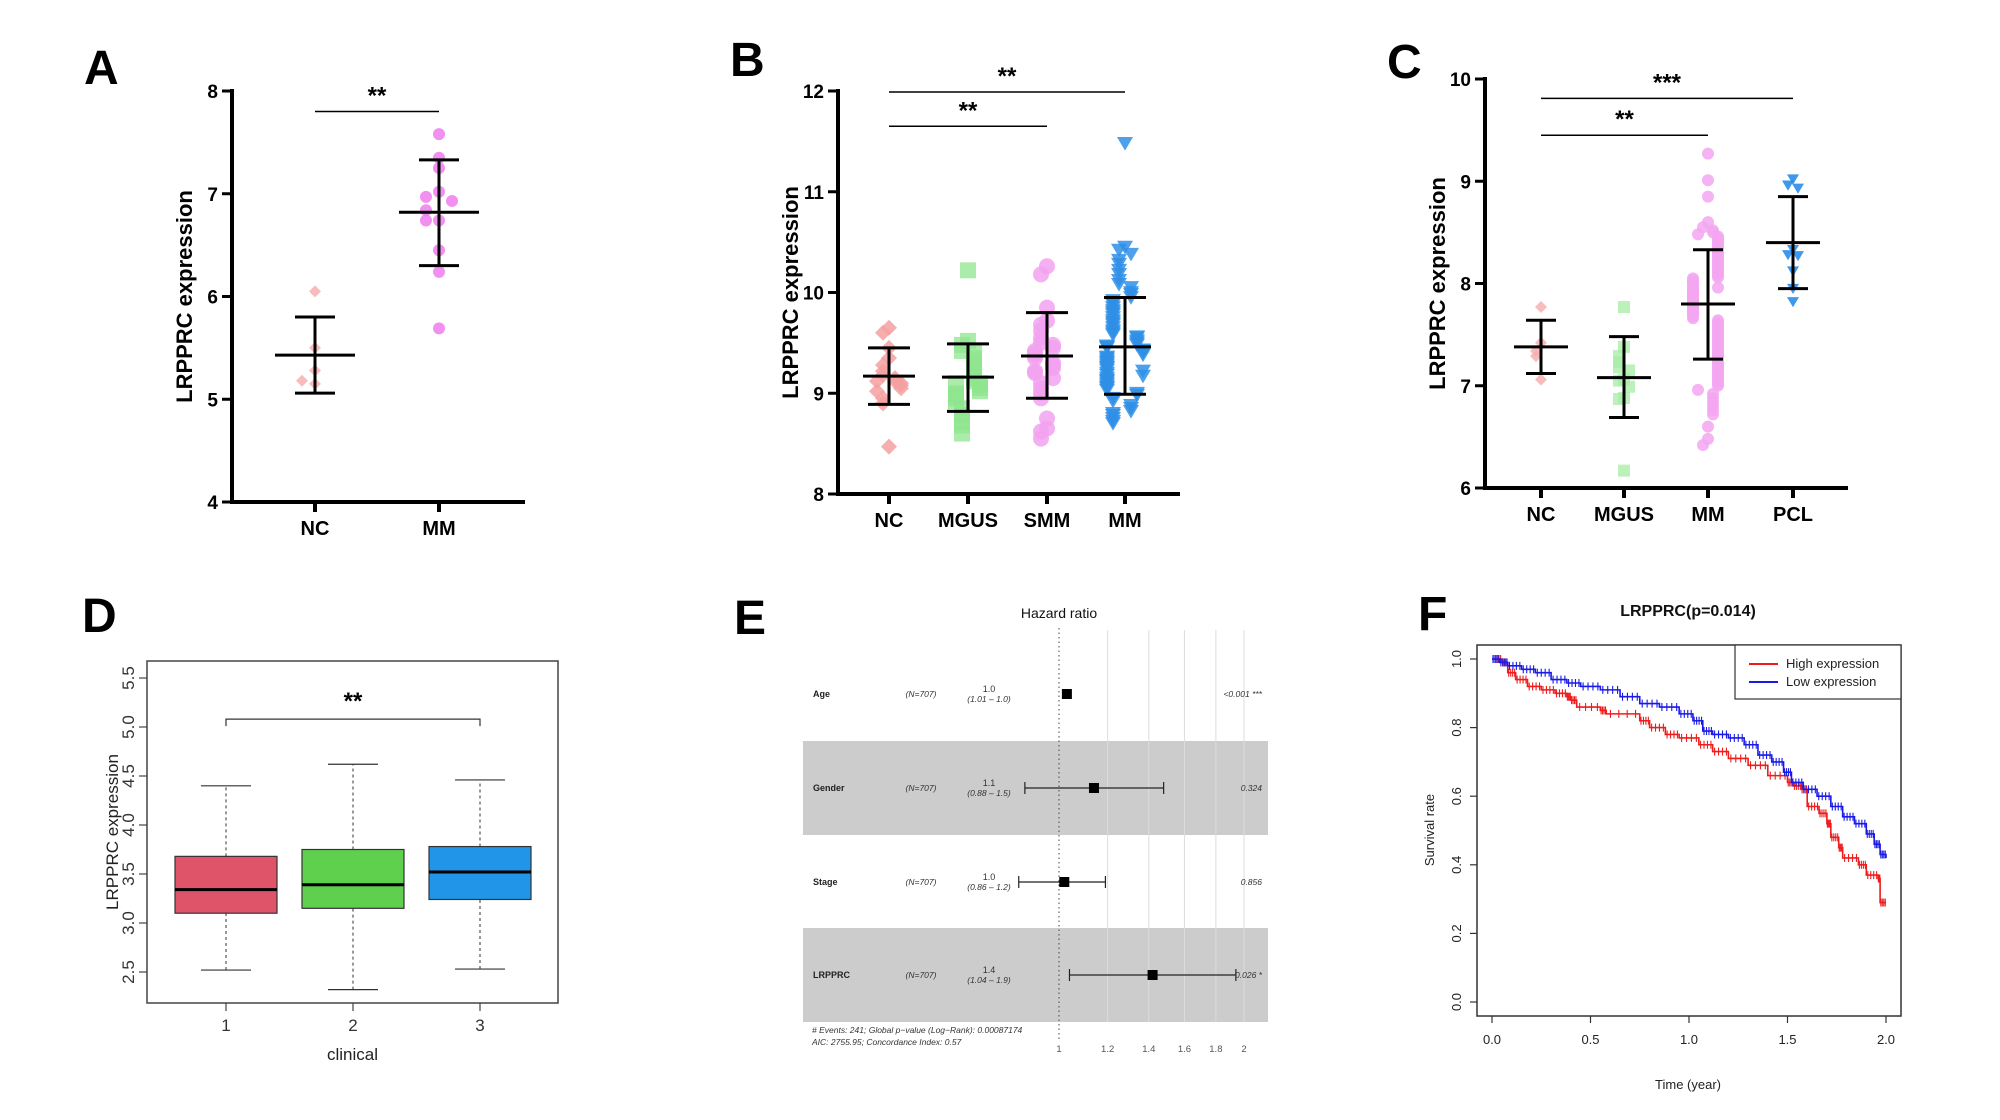  Describe the element at coordinates (1432, 614) in the screenshot. I see `panel-letter-f: F` at that location.